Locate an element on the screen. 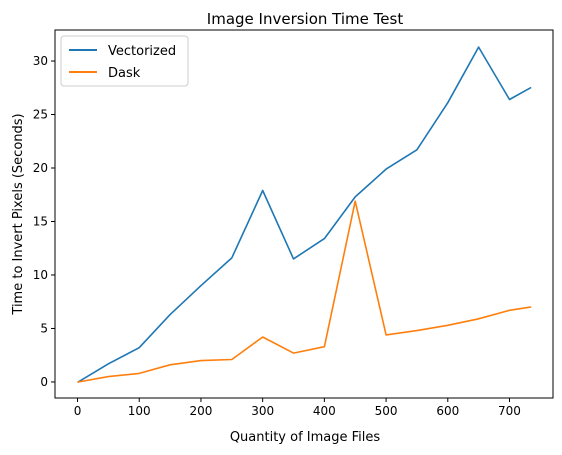 The width and height of the screenshot is (562, 455). y-axis-label: Time to Invert Pixels (Seconds) is located at coordinates (18, 214).